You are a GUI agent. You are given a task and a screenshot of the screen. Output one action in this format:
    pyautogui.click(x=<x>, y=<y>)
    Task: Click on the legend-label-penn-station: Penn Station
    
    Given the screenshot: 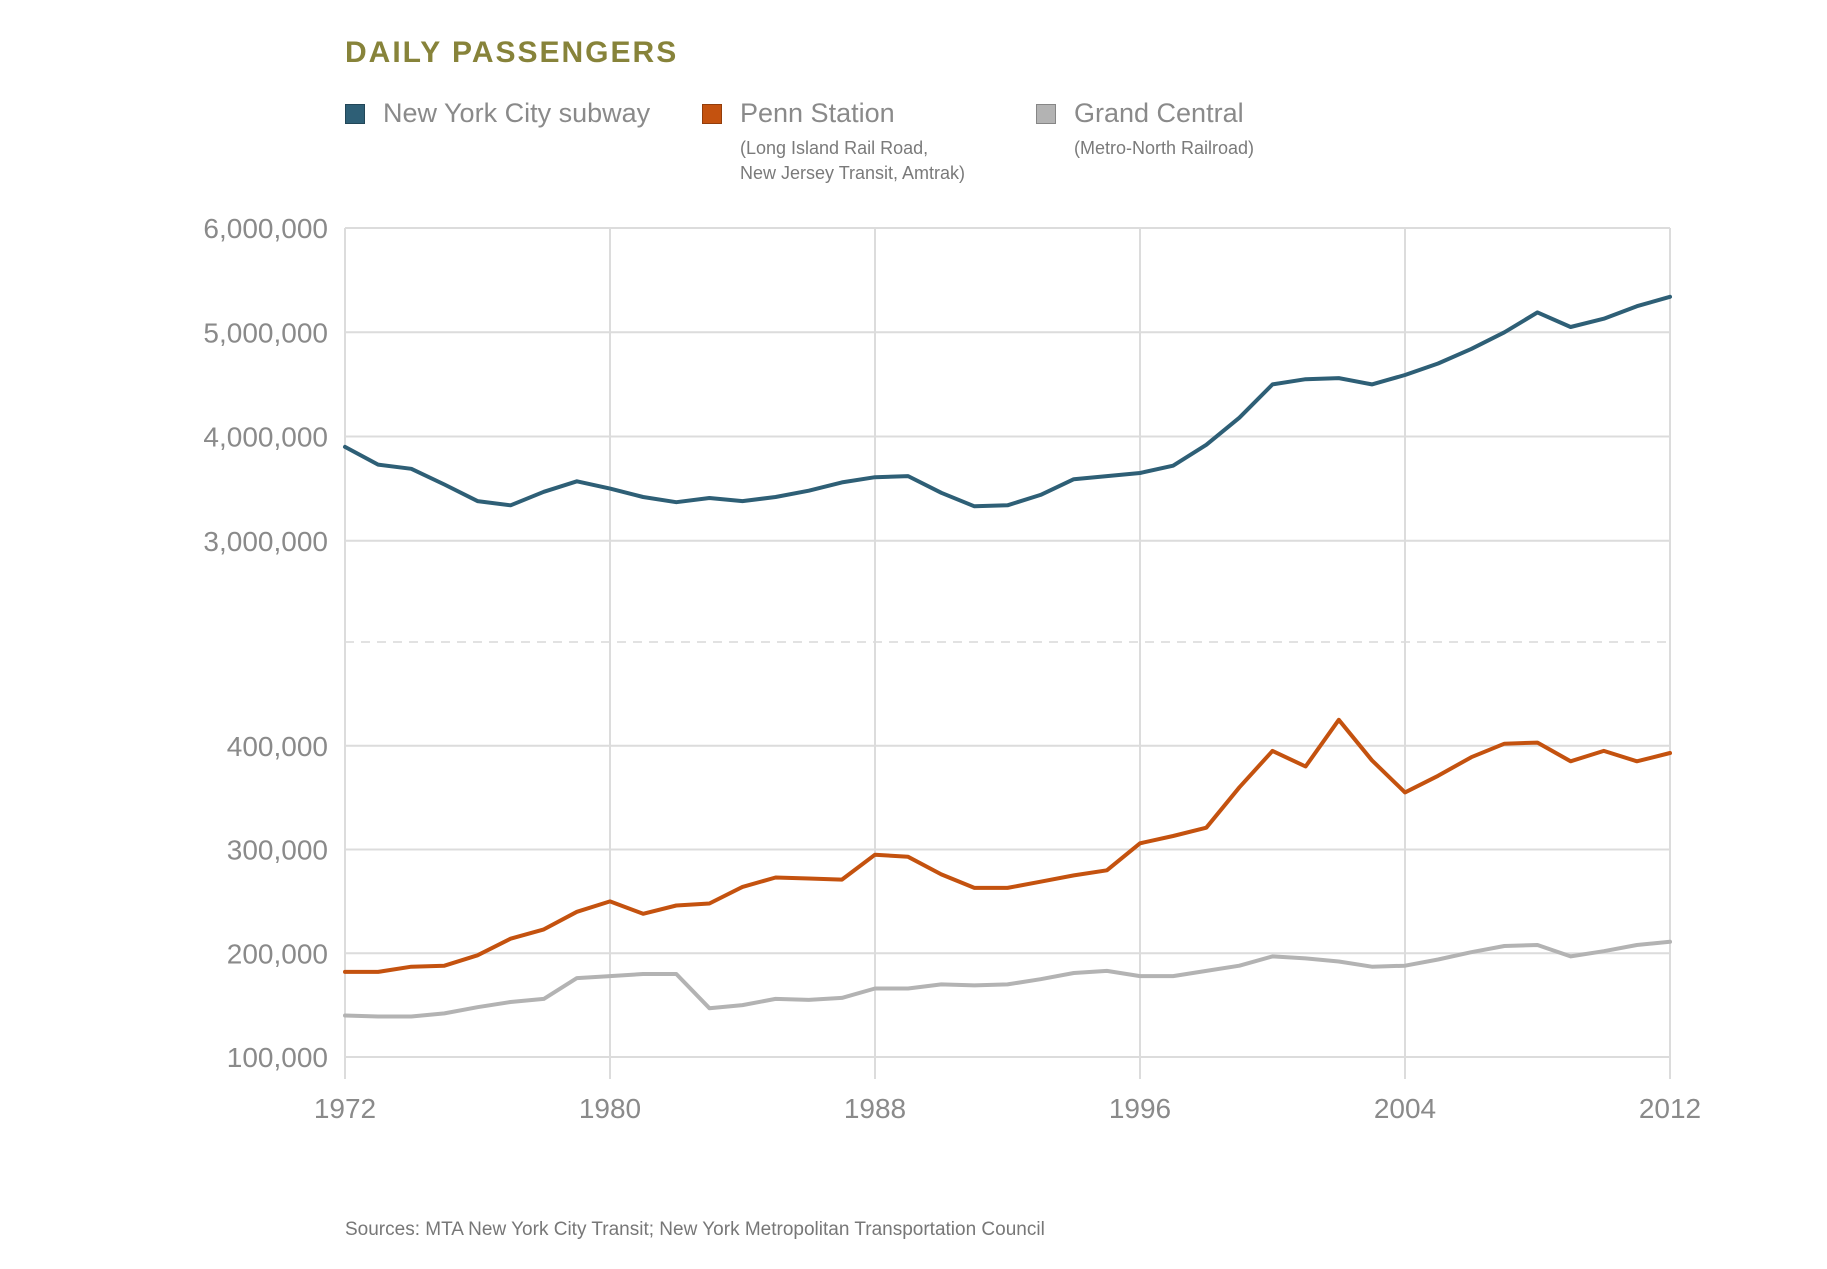 What is the action you would take?
    pyautogui.click(x=817, y=113)
    